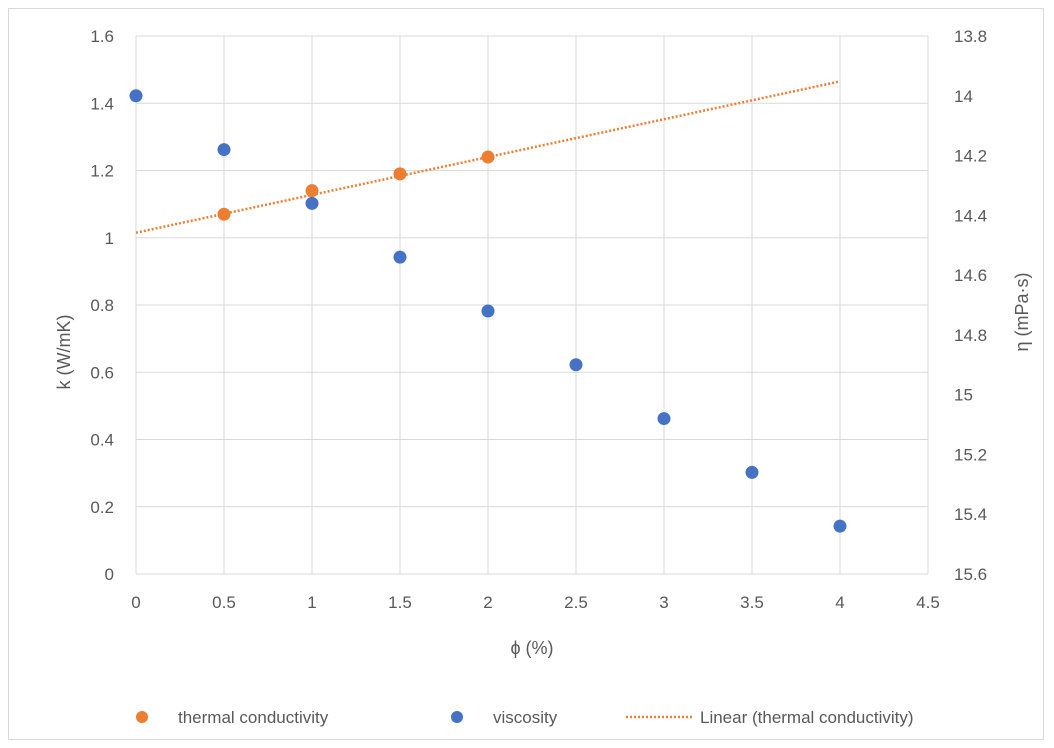 Image resolution: width=1054 pixels, height=748 pixels. What do you see at coordinates (102, 171) in the screenshot?
I see `left-tick-label: 1.2` at bounding box center [102, 171].